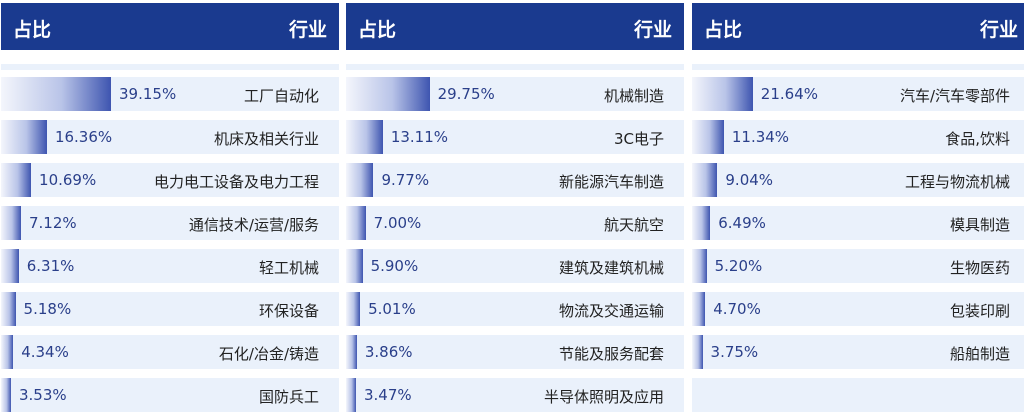 This screenshot has height=412, width=1024. What do you see at coordinates (397, 223) in the screenshot?
I see `share-value-label: 7.00%` at bounding box center [397, 223].